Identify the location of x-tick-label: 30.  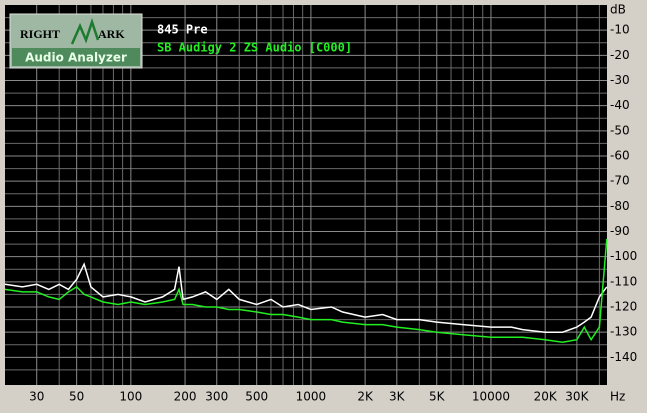
(36, 397).